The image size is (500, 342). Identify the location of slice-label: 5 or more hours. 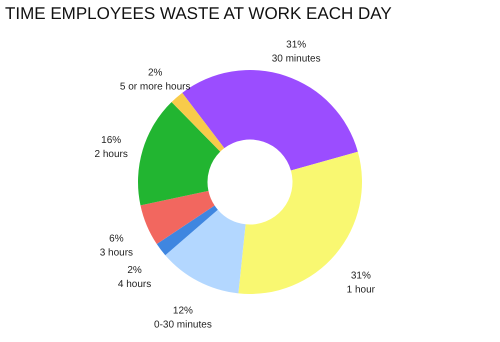
(155, 86).